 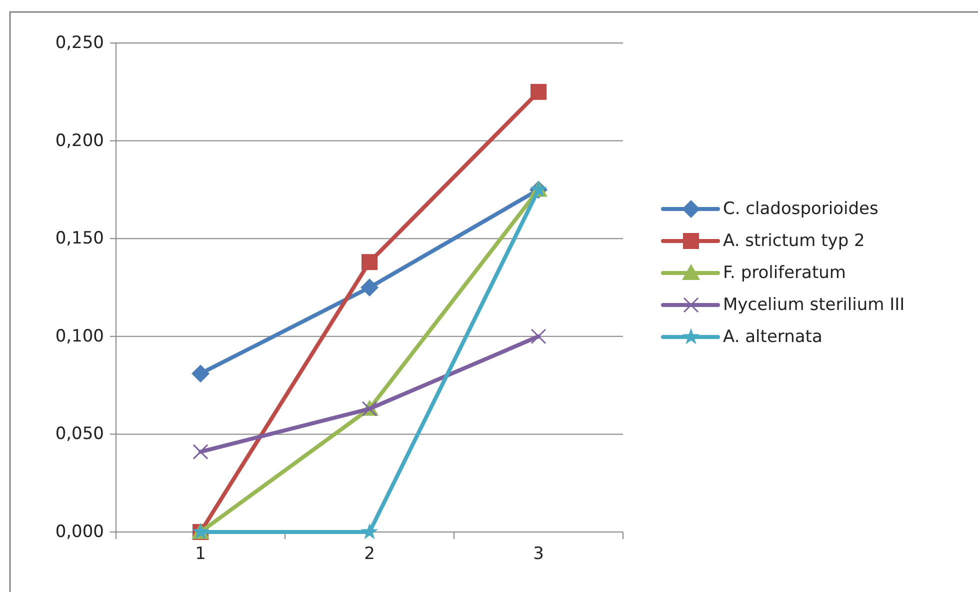 What do you see at coordinates (772, 337) in the screenshot?
I see `legend-label: A. alternata` at bounding box center [772, 337].